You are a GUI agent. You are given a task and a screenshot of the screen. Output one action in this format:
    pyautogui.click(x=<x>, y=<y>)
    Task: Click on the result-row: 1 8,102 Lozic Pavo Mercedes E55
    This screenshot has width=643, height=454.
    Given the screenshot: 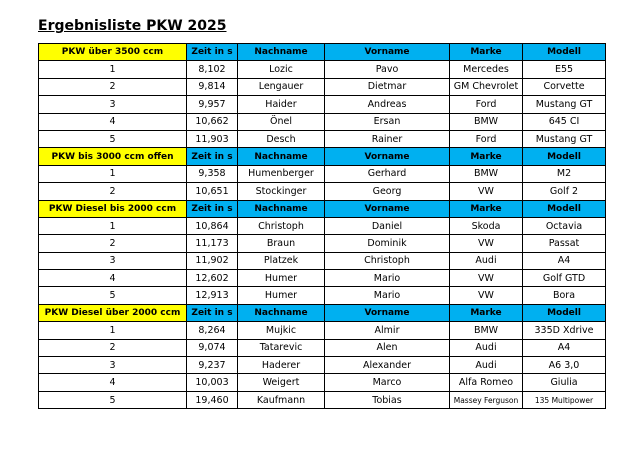 What is the action you would take?
    pyautogui.click(x=322, y=69)
    